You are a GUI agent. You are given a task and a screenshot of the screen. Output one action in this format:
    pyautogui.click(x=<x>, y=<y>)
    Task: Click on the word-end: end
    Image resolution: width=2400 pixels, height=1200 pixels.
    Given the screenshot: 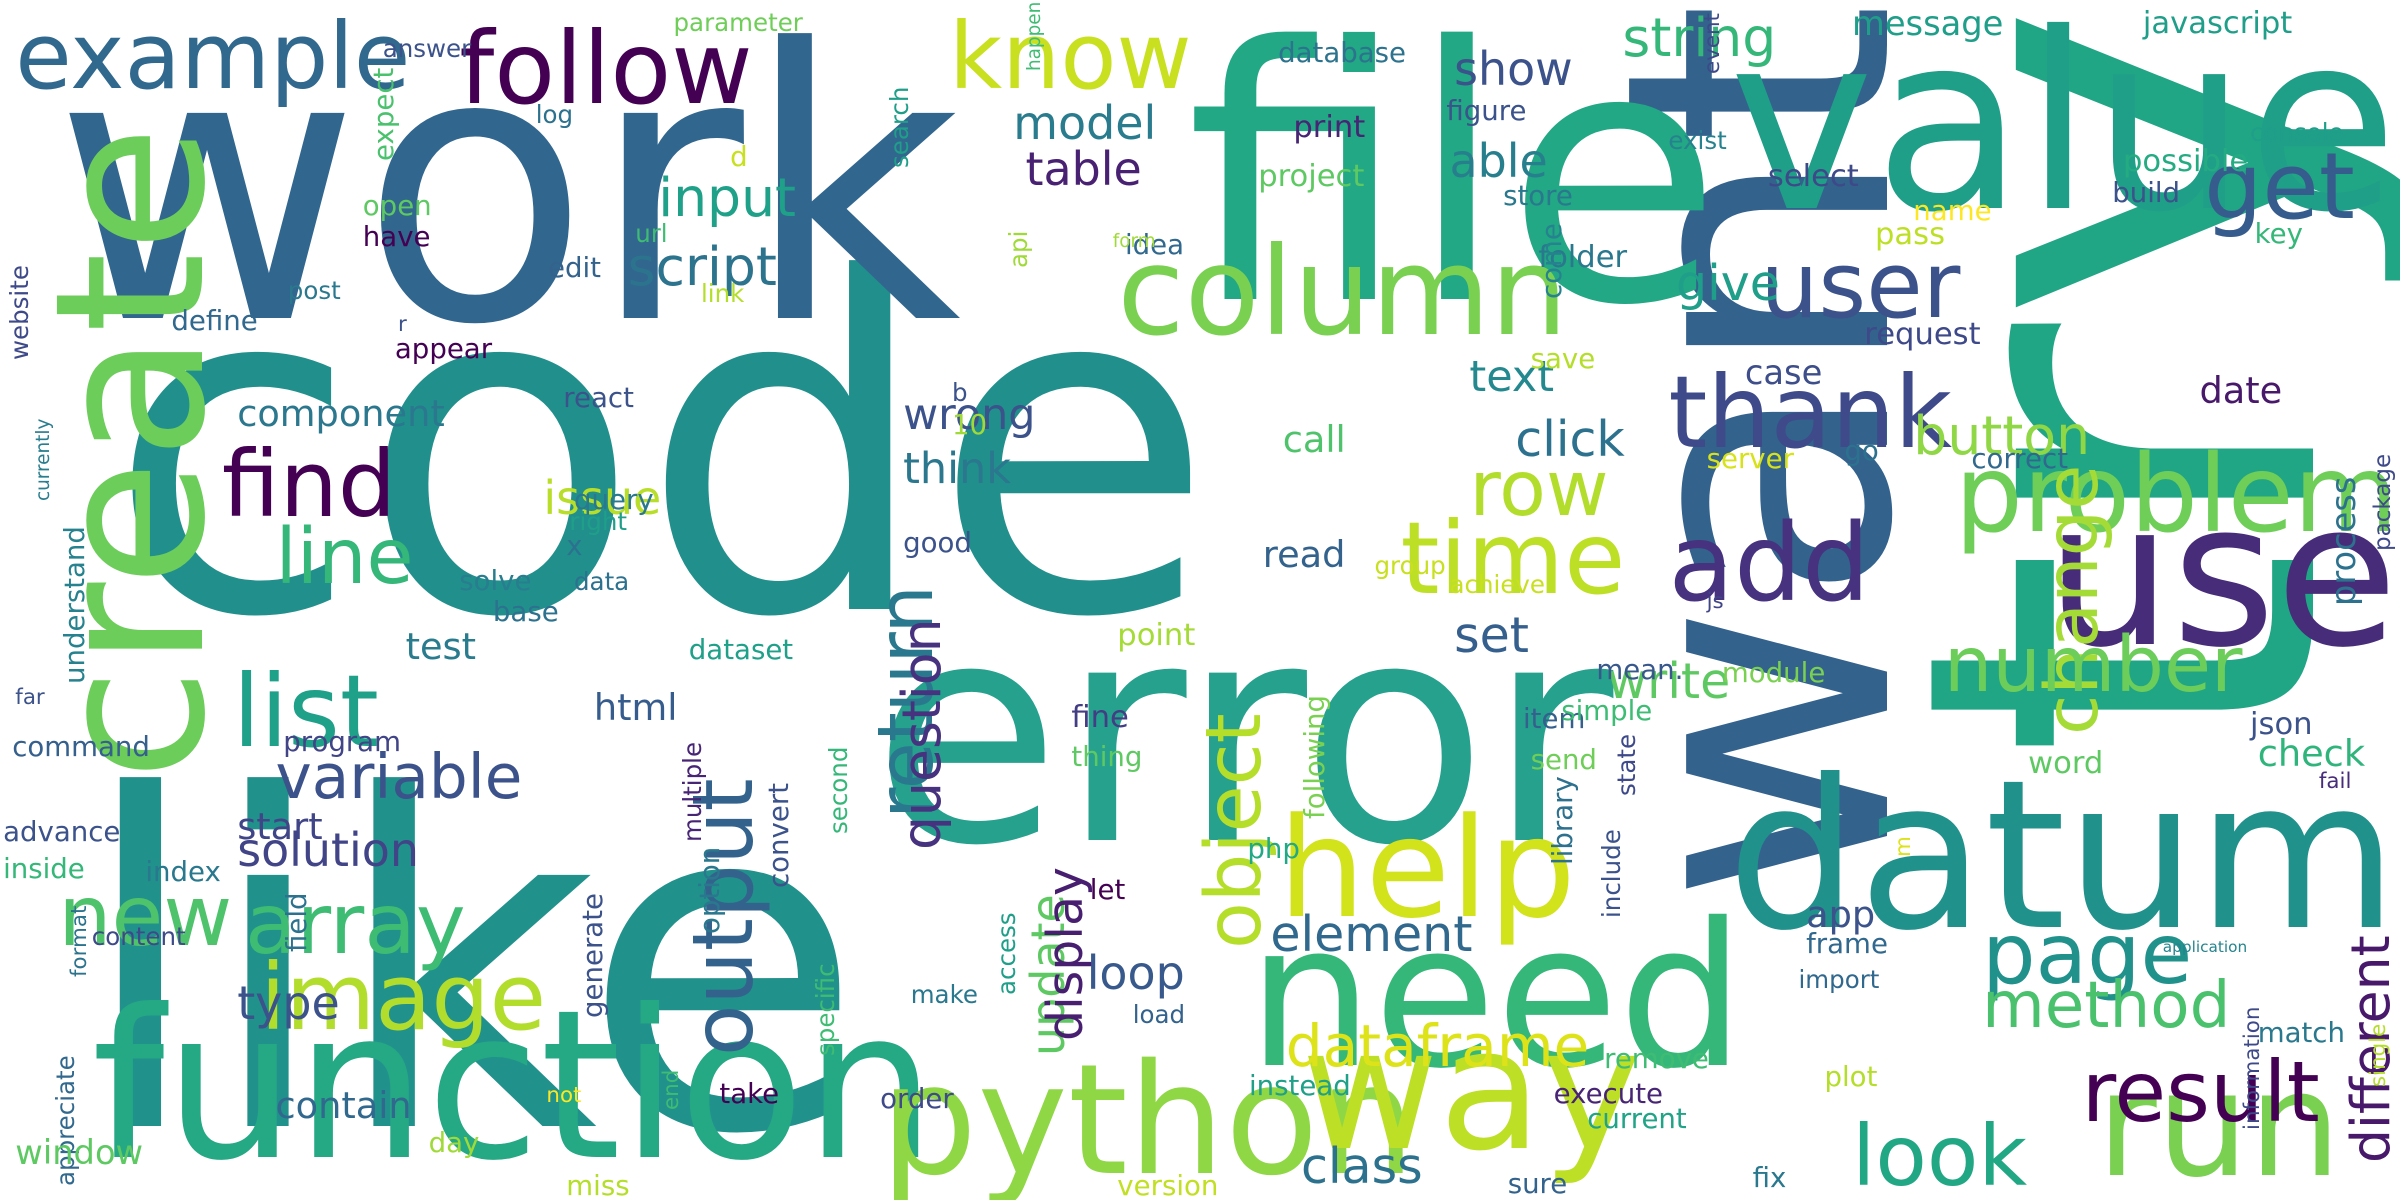 What is the action you would take?
    pyautogui.click(x=672, y=1089)
    